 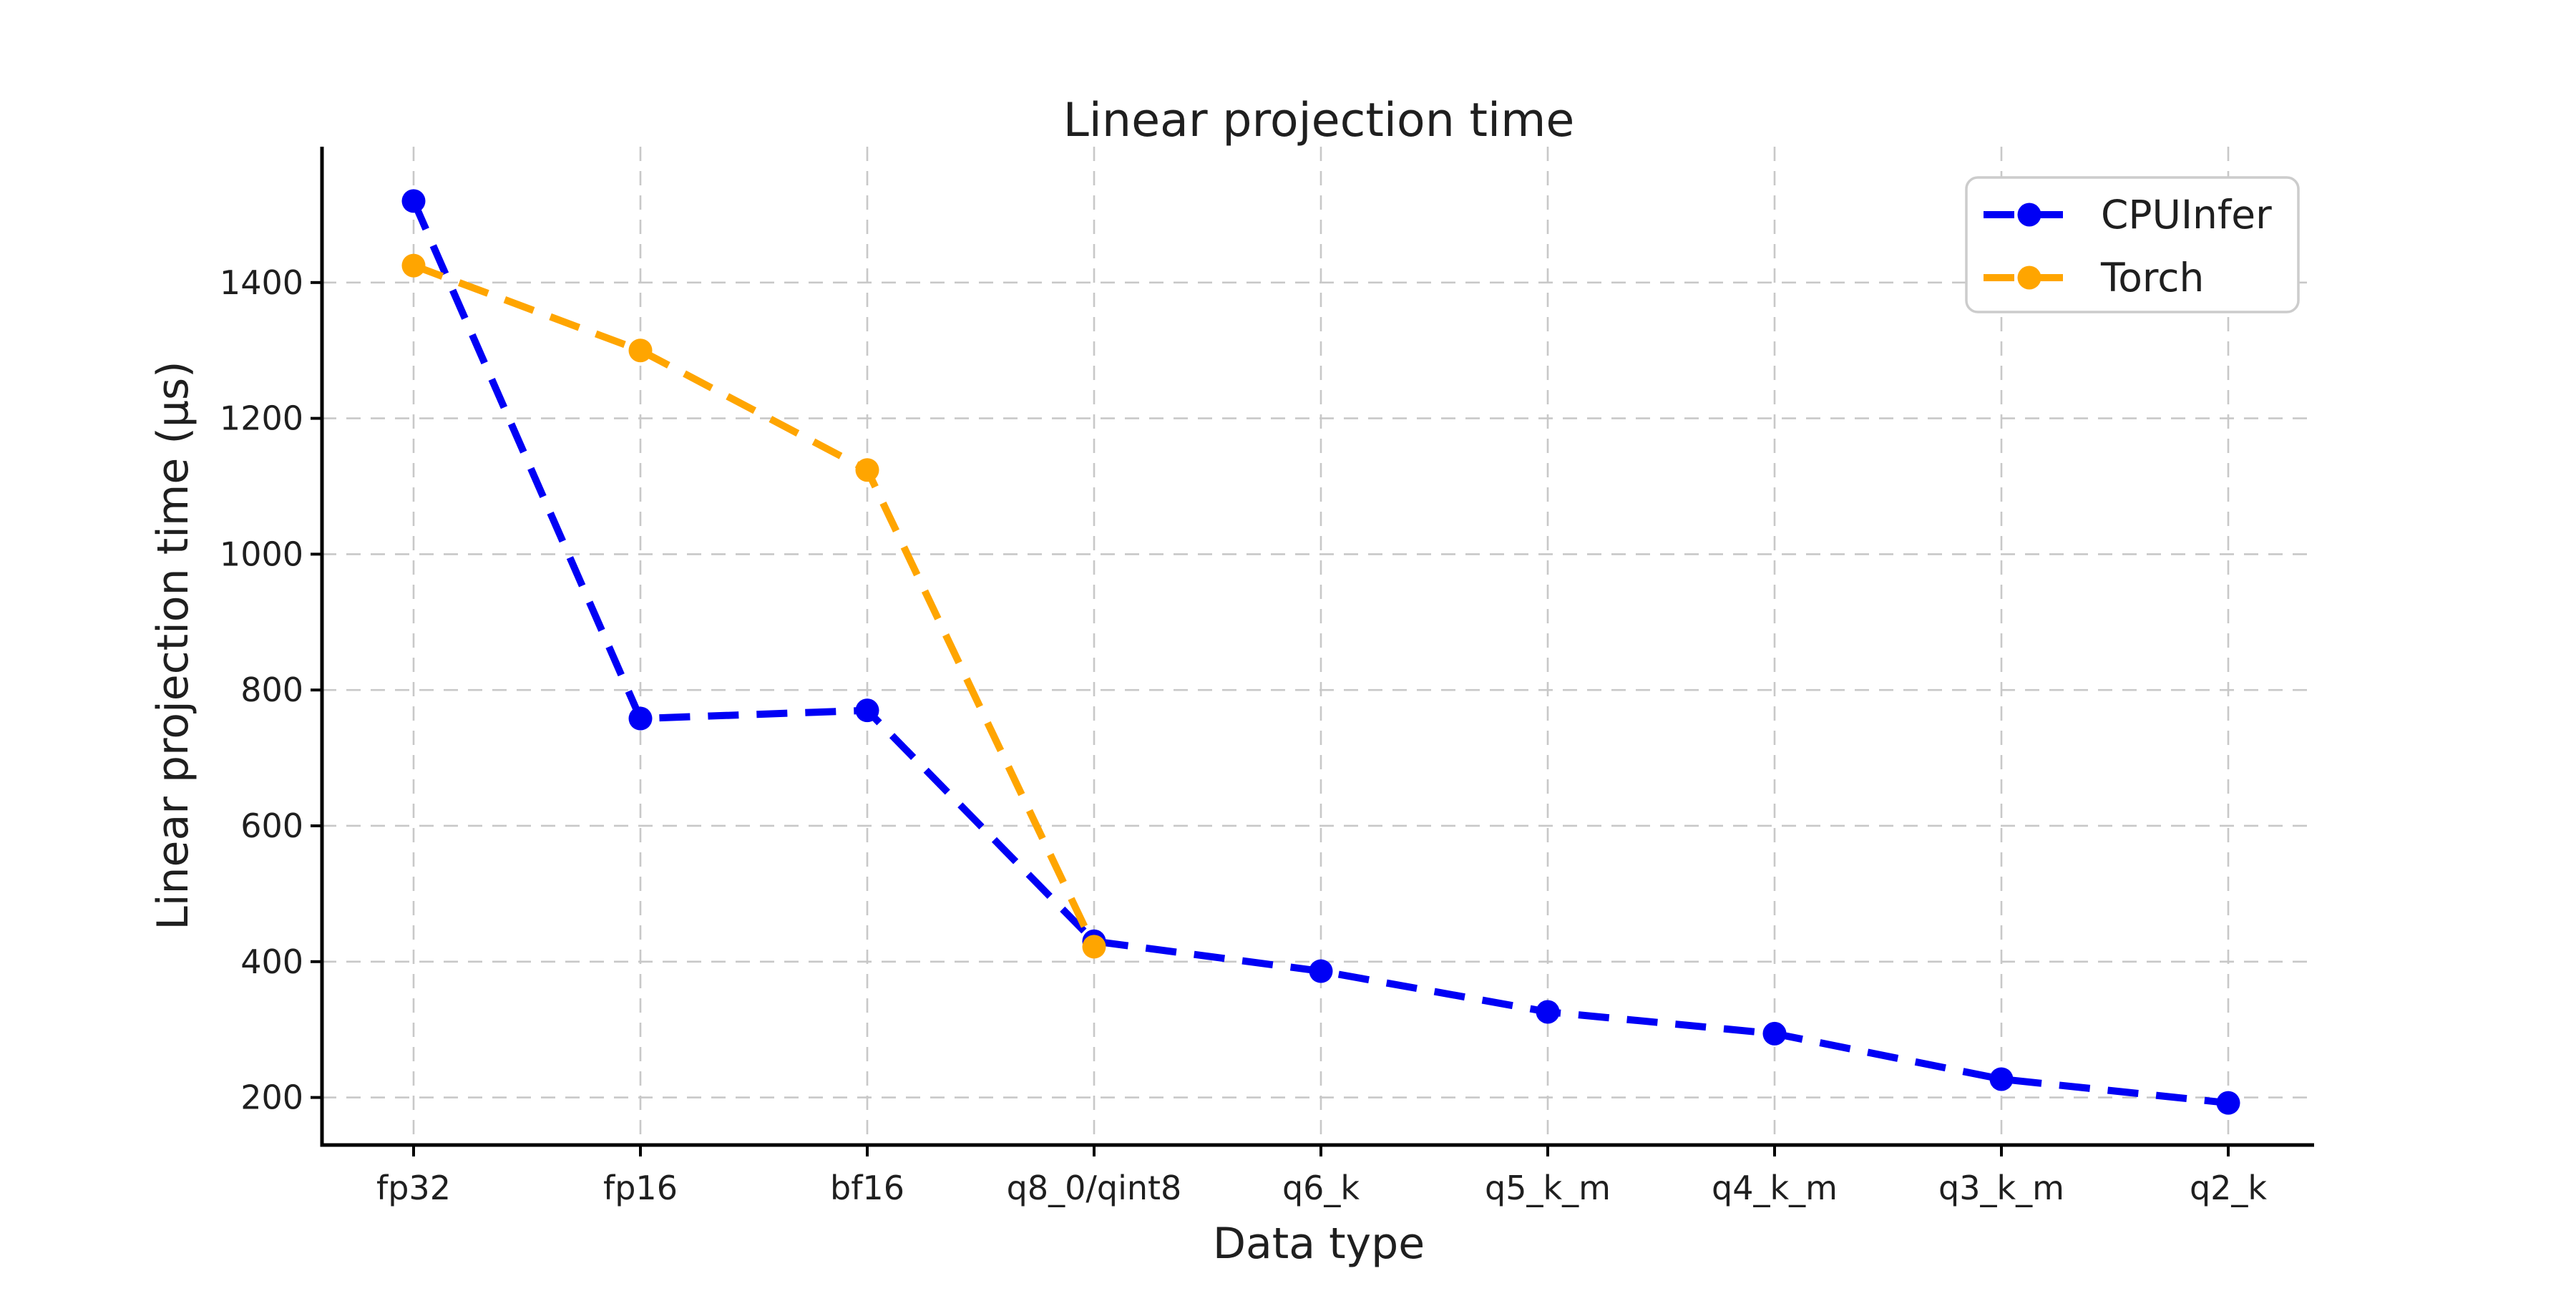 What do you see at coordinates (1094, 1188) in the screenshot?
I see `x-tick-label: q8_0/qint8` at bounding box center [1094, 1188].